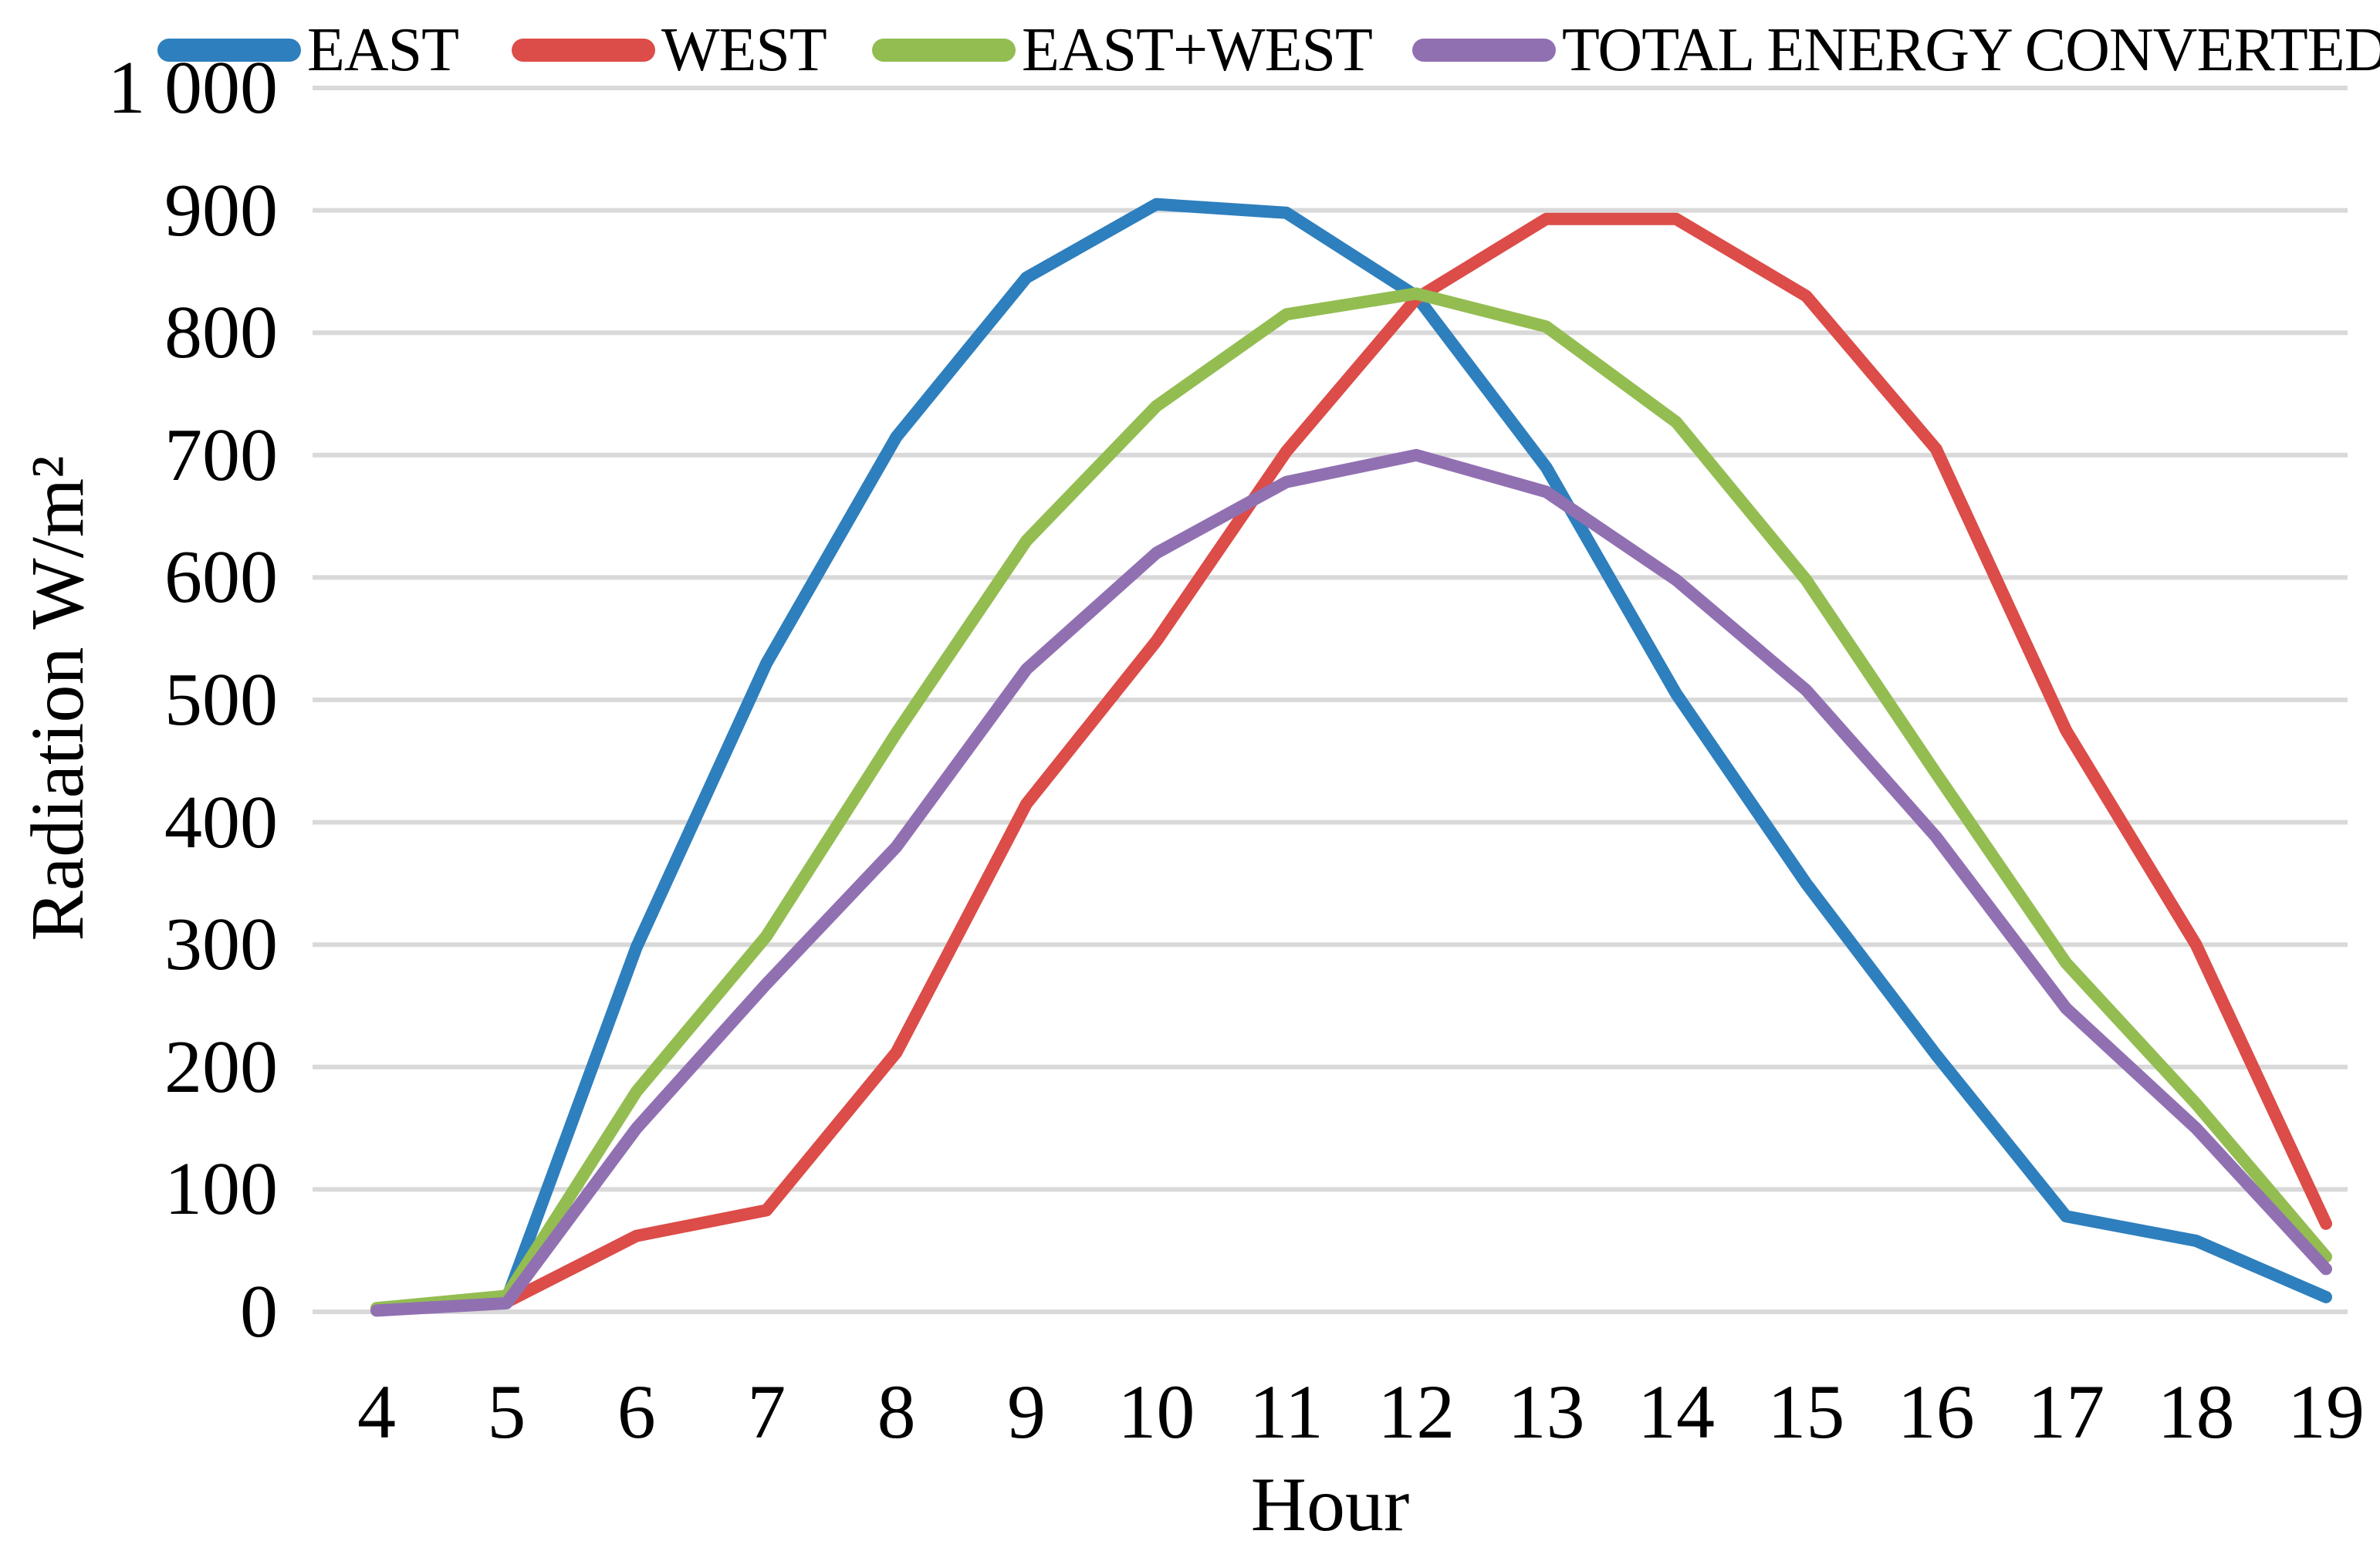 The image size is (2380, 1551). What do you see at coordinates (1484, 51) in the screenshot?
I see `total-energy-converted-series-swatch-icon` at bounding box center [1484, 51].